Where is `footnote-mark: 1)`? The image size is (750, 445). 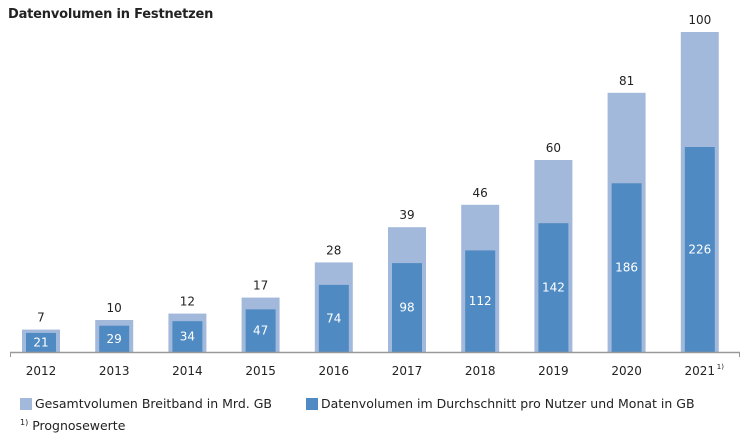
footnote-mark: 1) is located at coordinates (24, 422).